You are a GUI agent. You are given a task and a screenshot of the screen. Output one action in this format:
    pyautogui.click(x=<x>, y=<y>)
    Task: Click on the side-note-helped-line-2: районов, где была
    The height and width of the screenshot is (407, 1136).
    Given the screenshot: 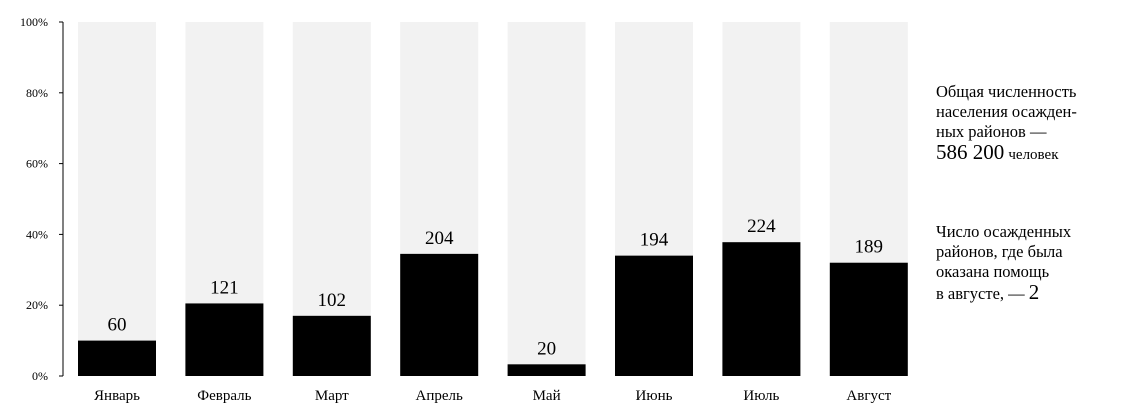 What is the action you would take?
    pyautogui.click(x=999, y=251)
    